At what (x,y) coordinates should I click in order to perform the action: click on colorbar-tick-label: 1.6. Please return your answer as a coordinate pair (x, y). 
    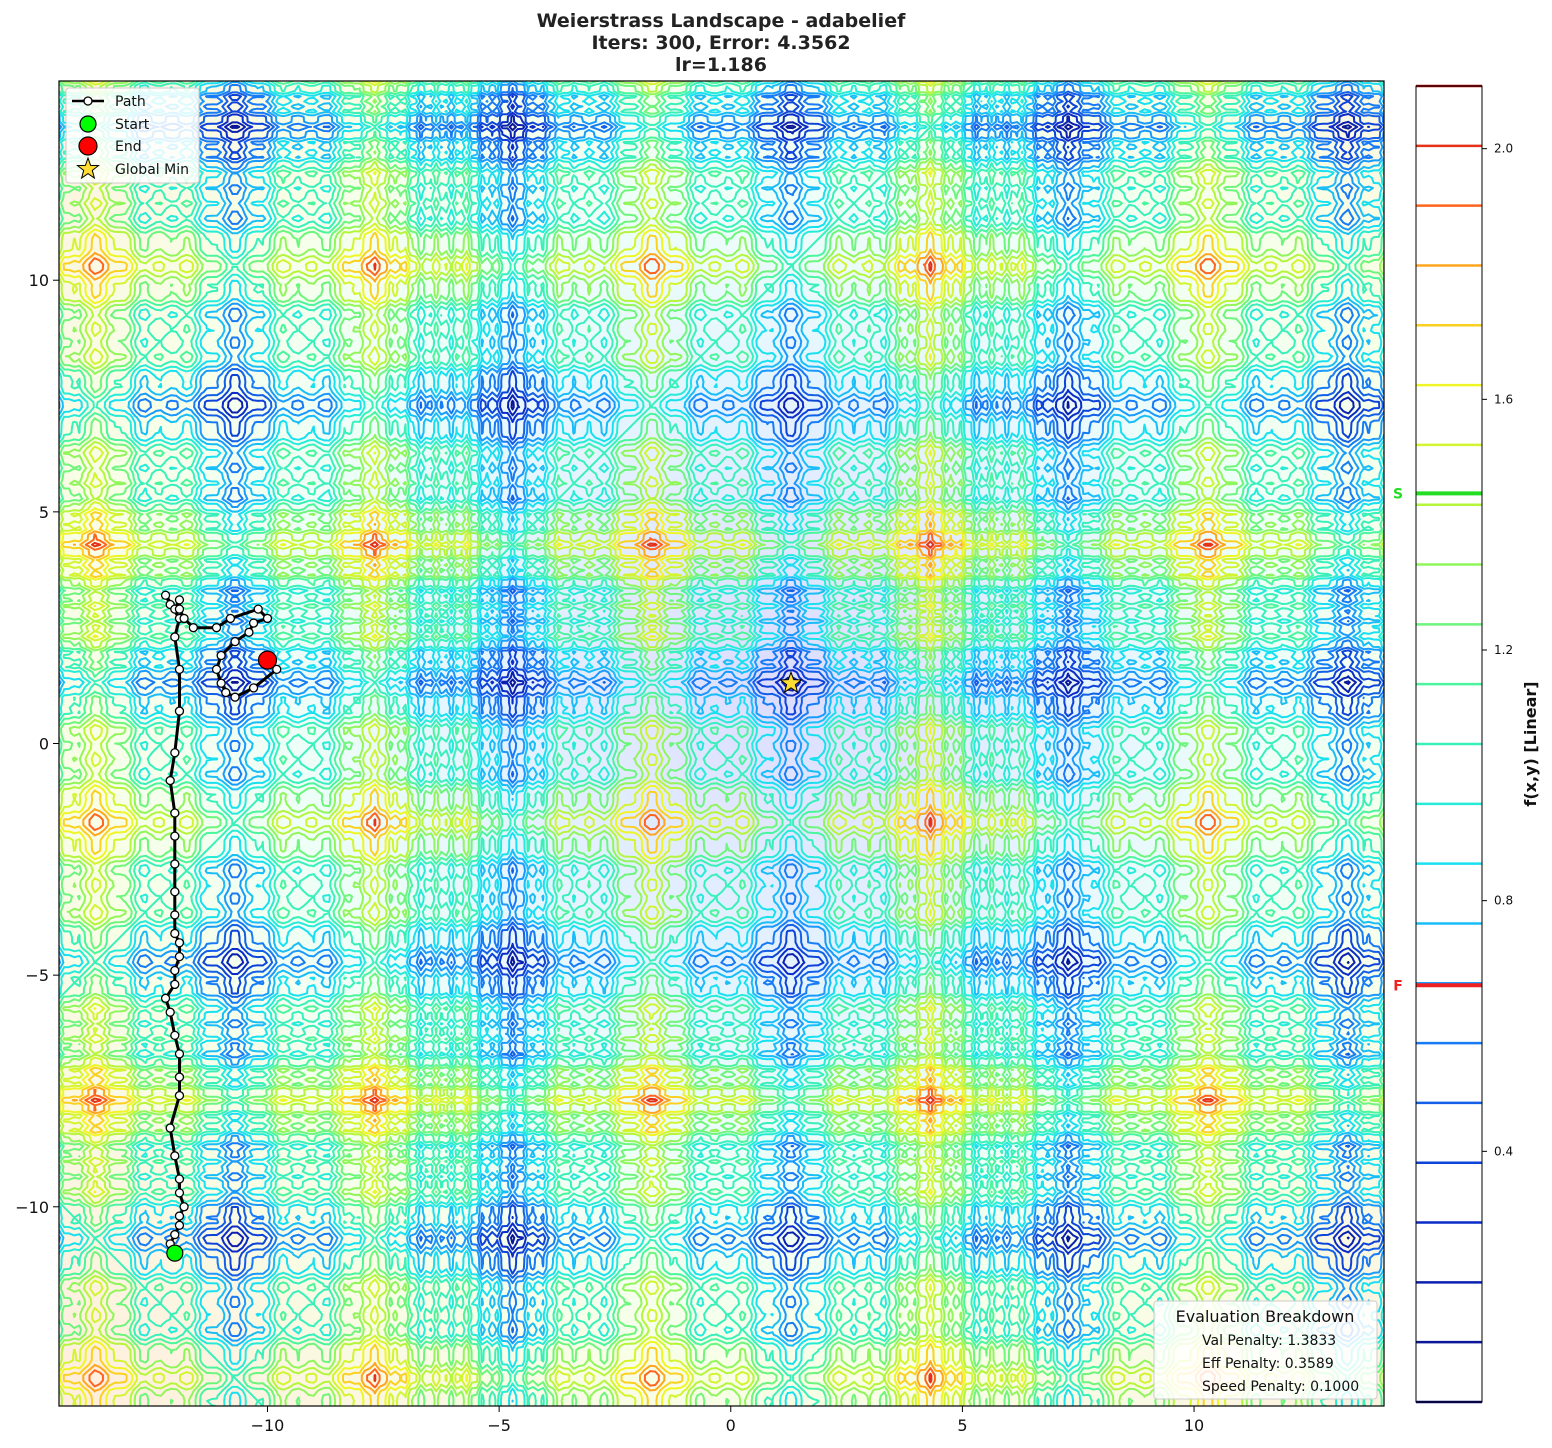
    Looking at the image, I should click on (1503, 399).